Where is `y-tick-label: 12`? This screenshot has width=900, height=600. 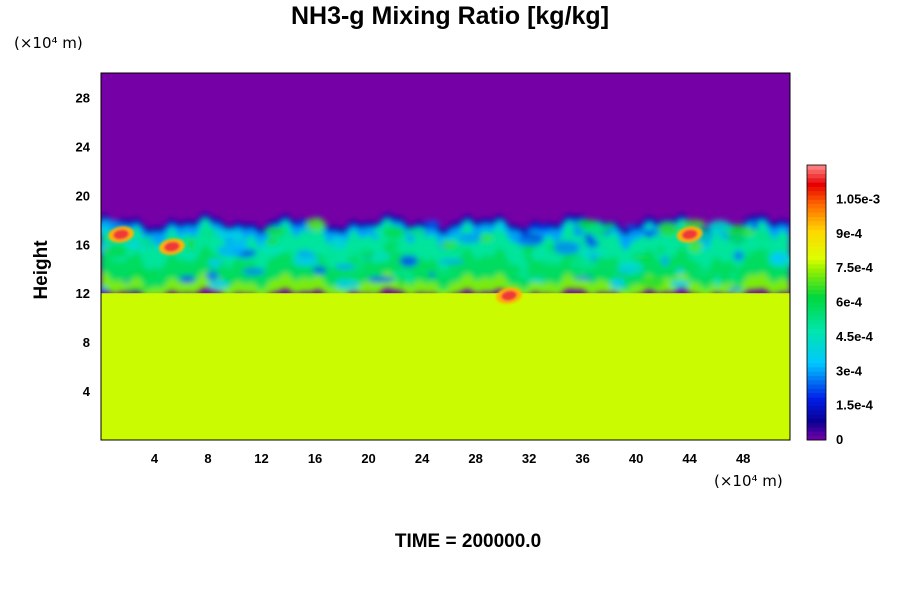 y-tick-label: 12 is located at coordinates (83, 293).